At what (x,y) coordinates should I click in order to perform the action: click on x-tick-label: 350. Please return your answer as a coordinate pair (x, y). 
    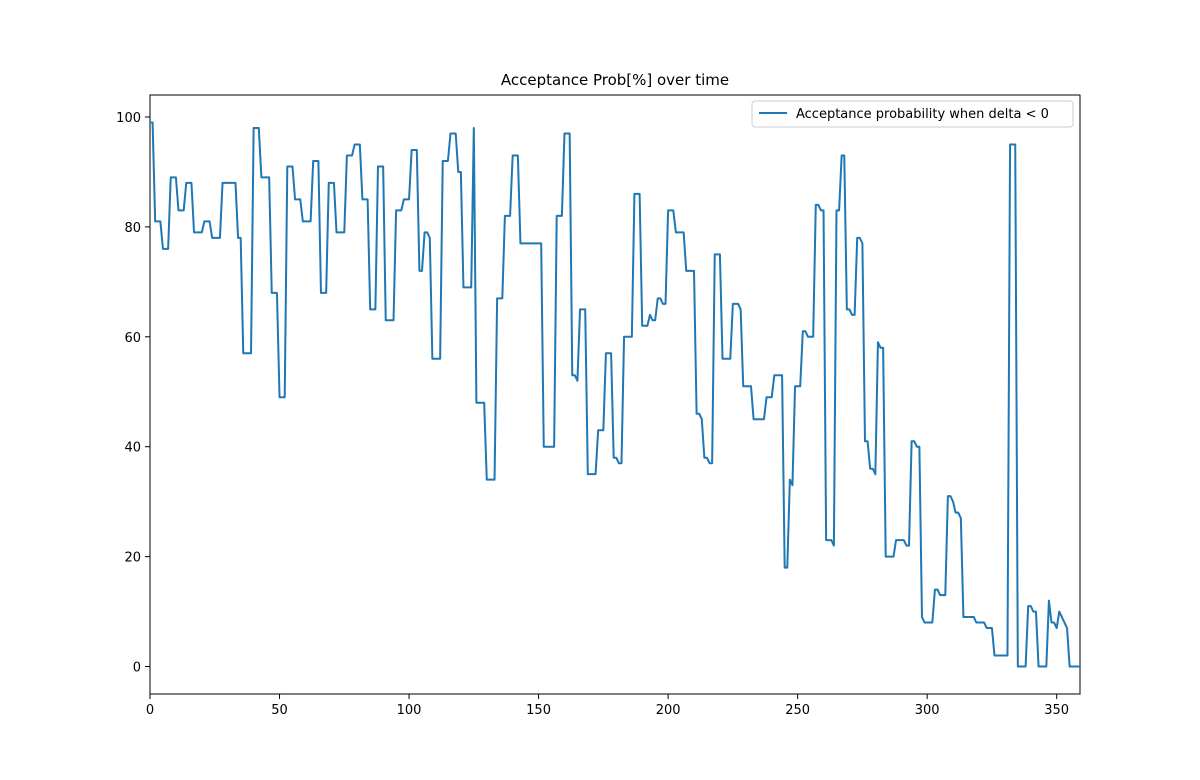
    Looking at the image, I should click on (1056, 710).